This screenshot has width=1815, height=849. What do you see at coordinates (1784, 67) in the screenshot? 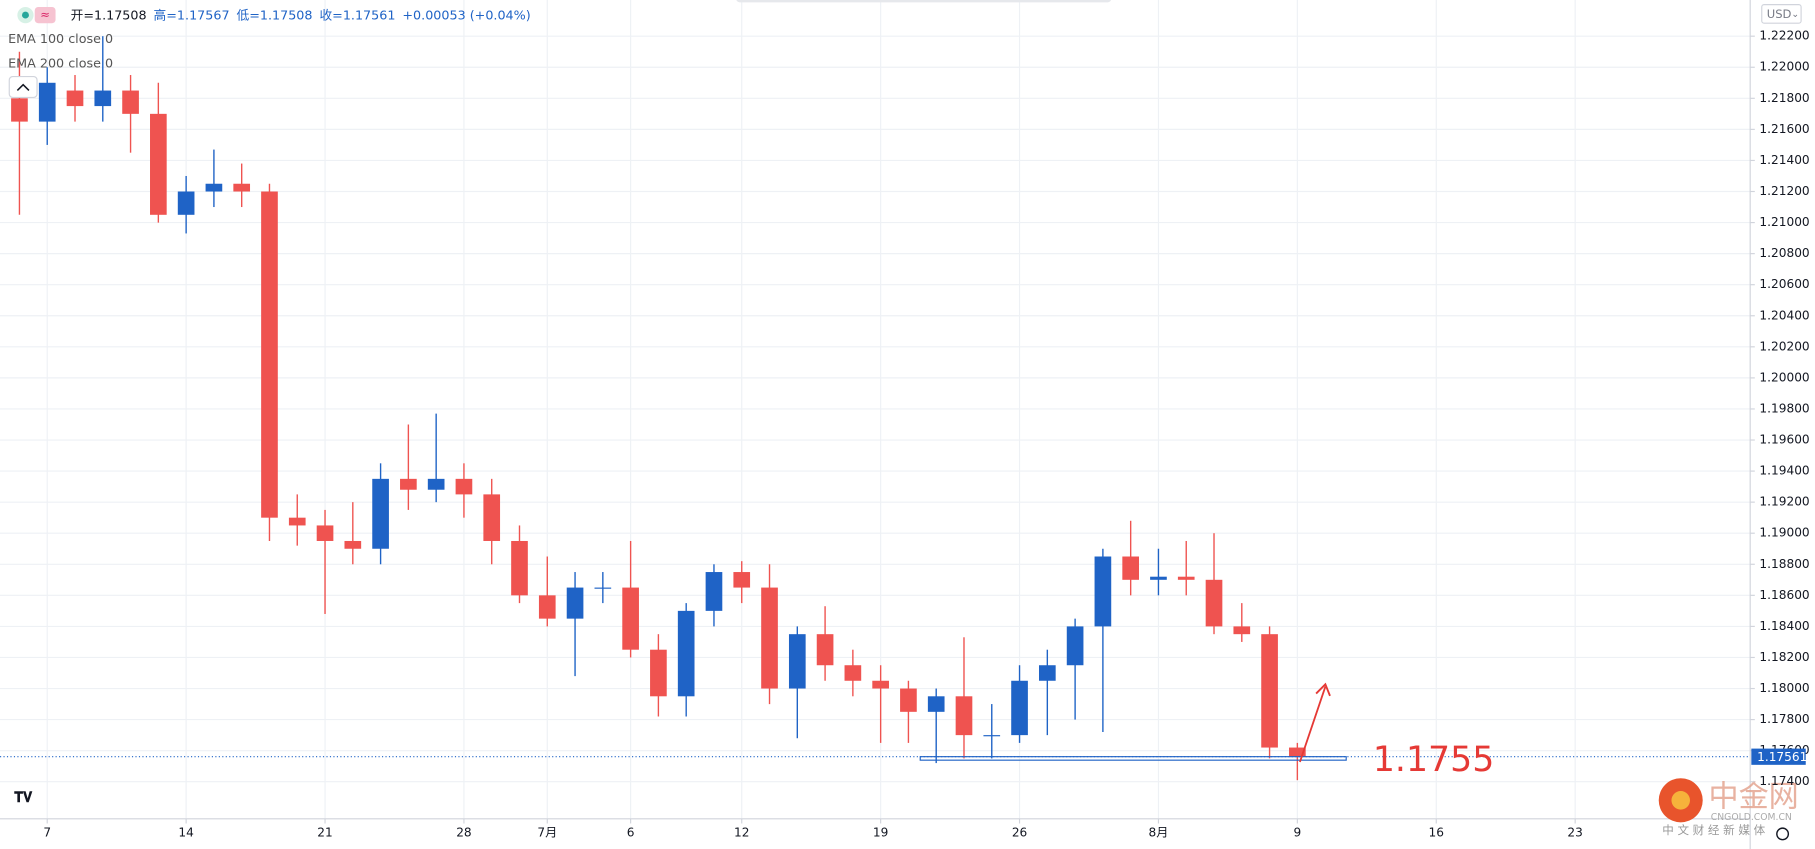
I see `y-tick-label: 1.22000` at bounding box center [1784, 67].